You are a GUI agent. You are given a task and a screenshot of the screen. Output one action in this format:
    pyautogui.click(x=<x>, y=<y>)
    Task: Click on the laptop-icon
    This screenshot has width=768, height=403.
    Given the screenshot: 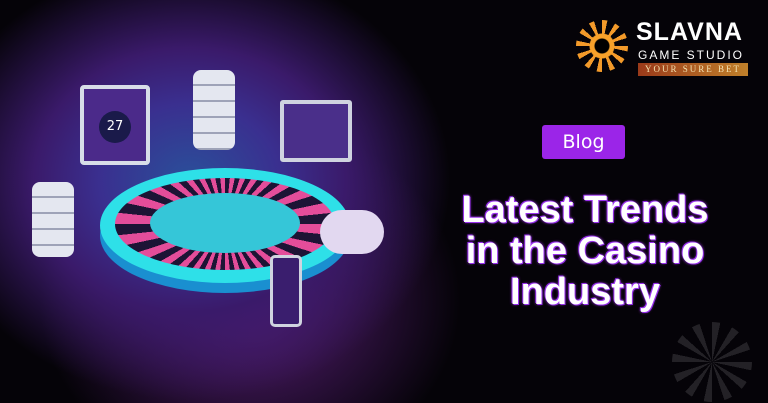 What is the action you would take?
    pyautogui.click(x=316, y=131)
    